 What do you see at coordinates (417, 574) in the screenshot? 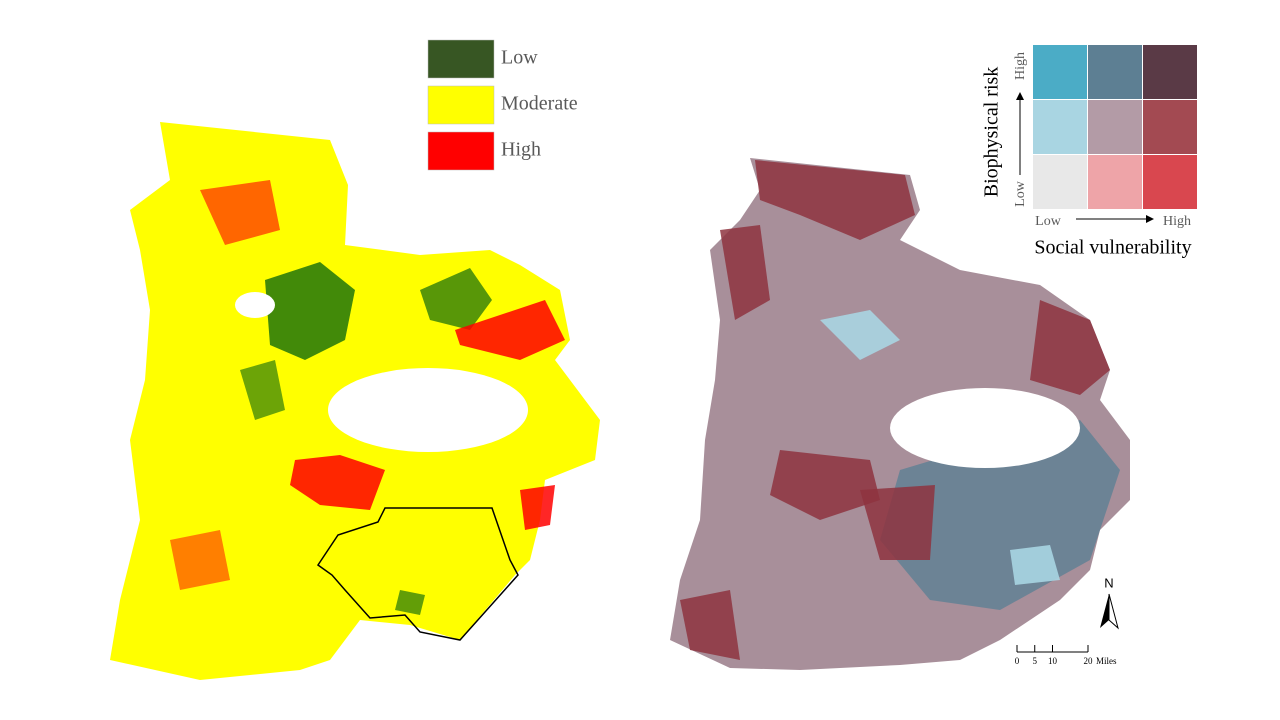
I see `study-boundary` at bounding box center [417, 574].